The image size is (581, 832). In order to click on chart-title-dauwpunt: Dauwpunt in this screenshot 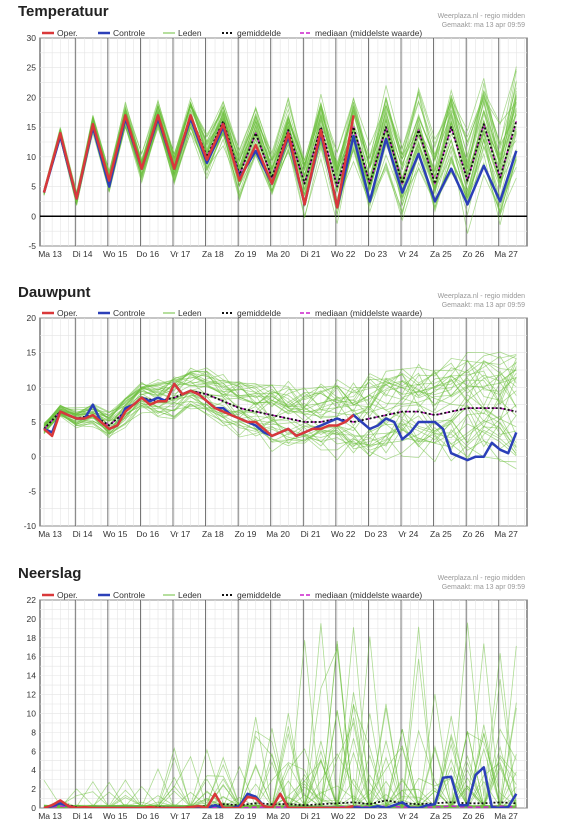, I will do `click(54, 292)`.